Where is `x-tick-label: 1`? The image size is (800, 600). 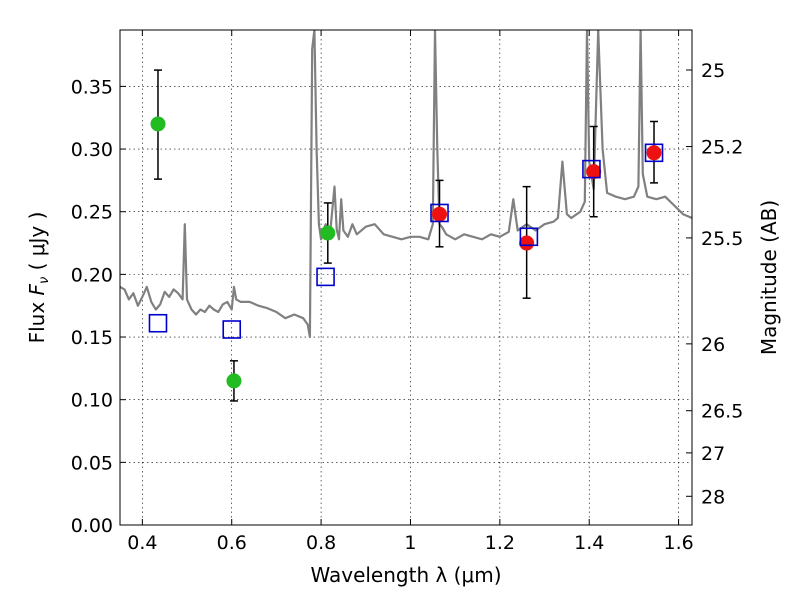 x-tick-label: 1 is located at coordinates (410, 543).